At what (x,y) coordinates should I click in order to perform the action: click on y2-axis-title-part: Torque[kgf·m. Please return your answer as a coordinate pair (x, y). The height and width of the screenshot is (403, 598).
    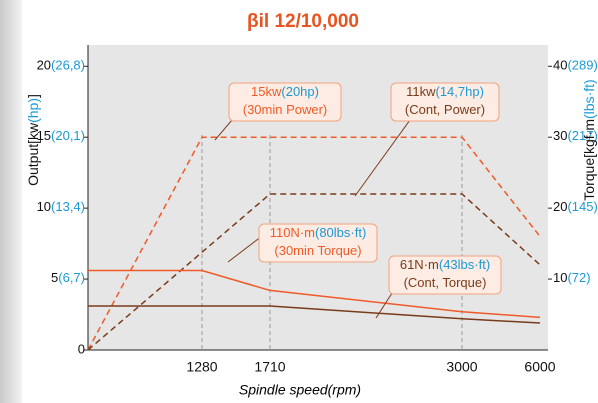
    Looking at the image, I should click on (589, 160).